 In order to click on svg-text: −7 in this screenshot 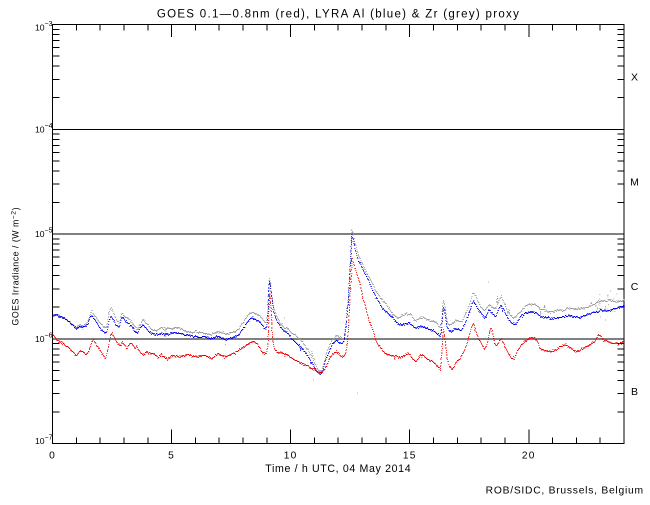, I will do `click(49, 438)`.